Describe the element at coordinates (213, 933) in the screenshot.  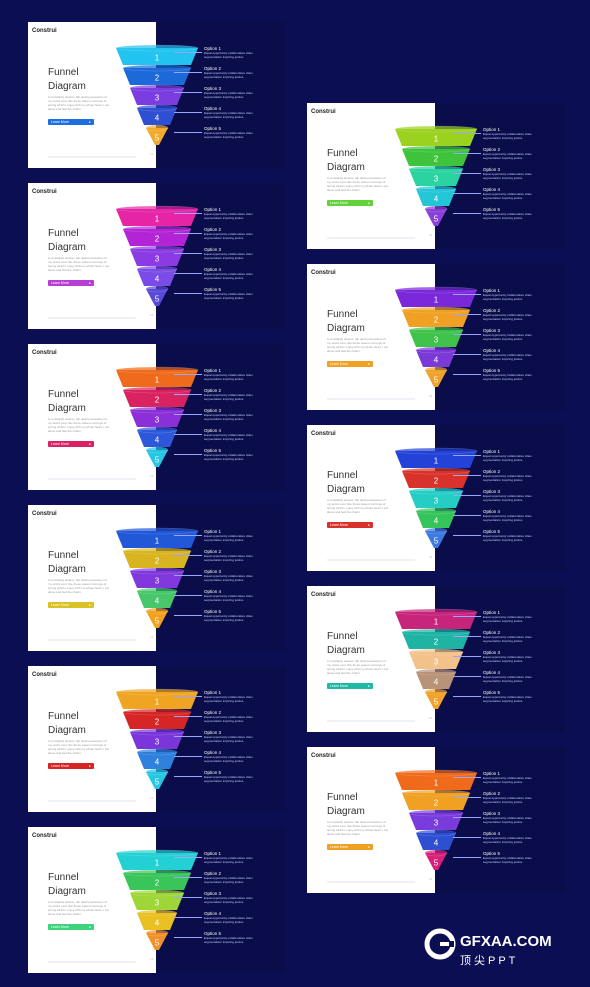
I see `option-title: Option 5` at that location.